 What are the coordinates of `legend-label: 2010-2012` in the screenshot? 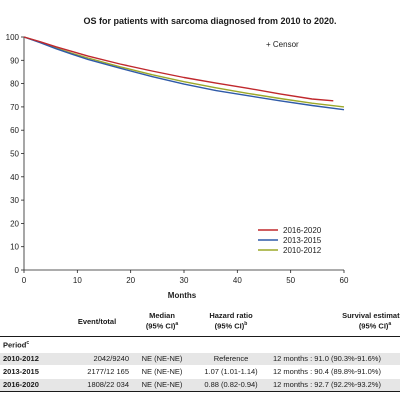 It's located at (302, 250).